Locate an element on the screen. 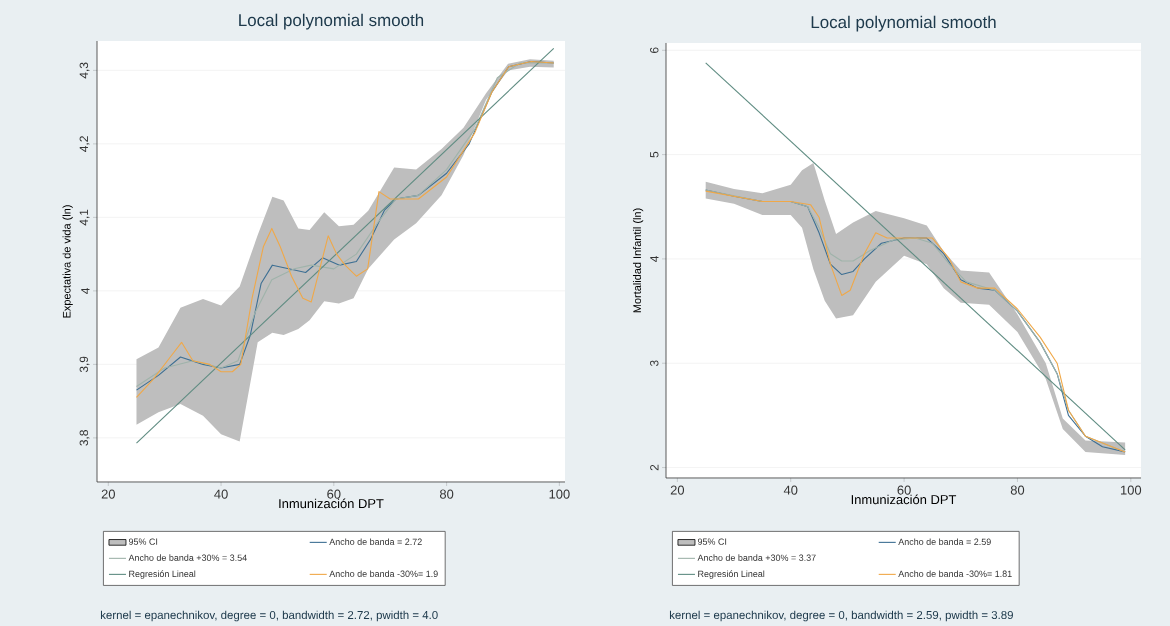  y-tick-label: 5 is located at coordinates (654, 154).